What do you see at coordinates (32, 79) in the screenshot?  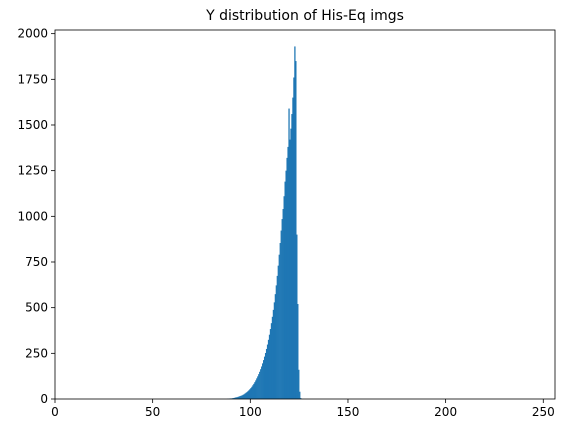 I see `y-tick-label: 1750` at bounding box center [32, 79].